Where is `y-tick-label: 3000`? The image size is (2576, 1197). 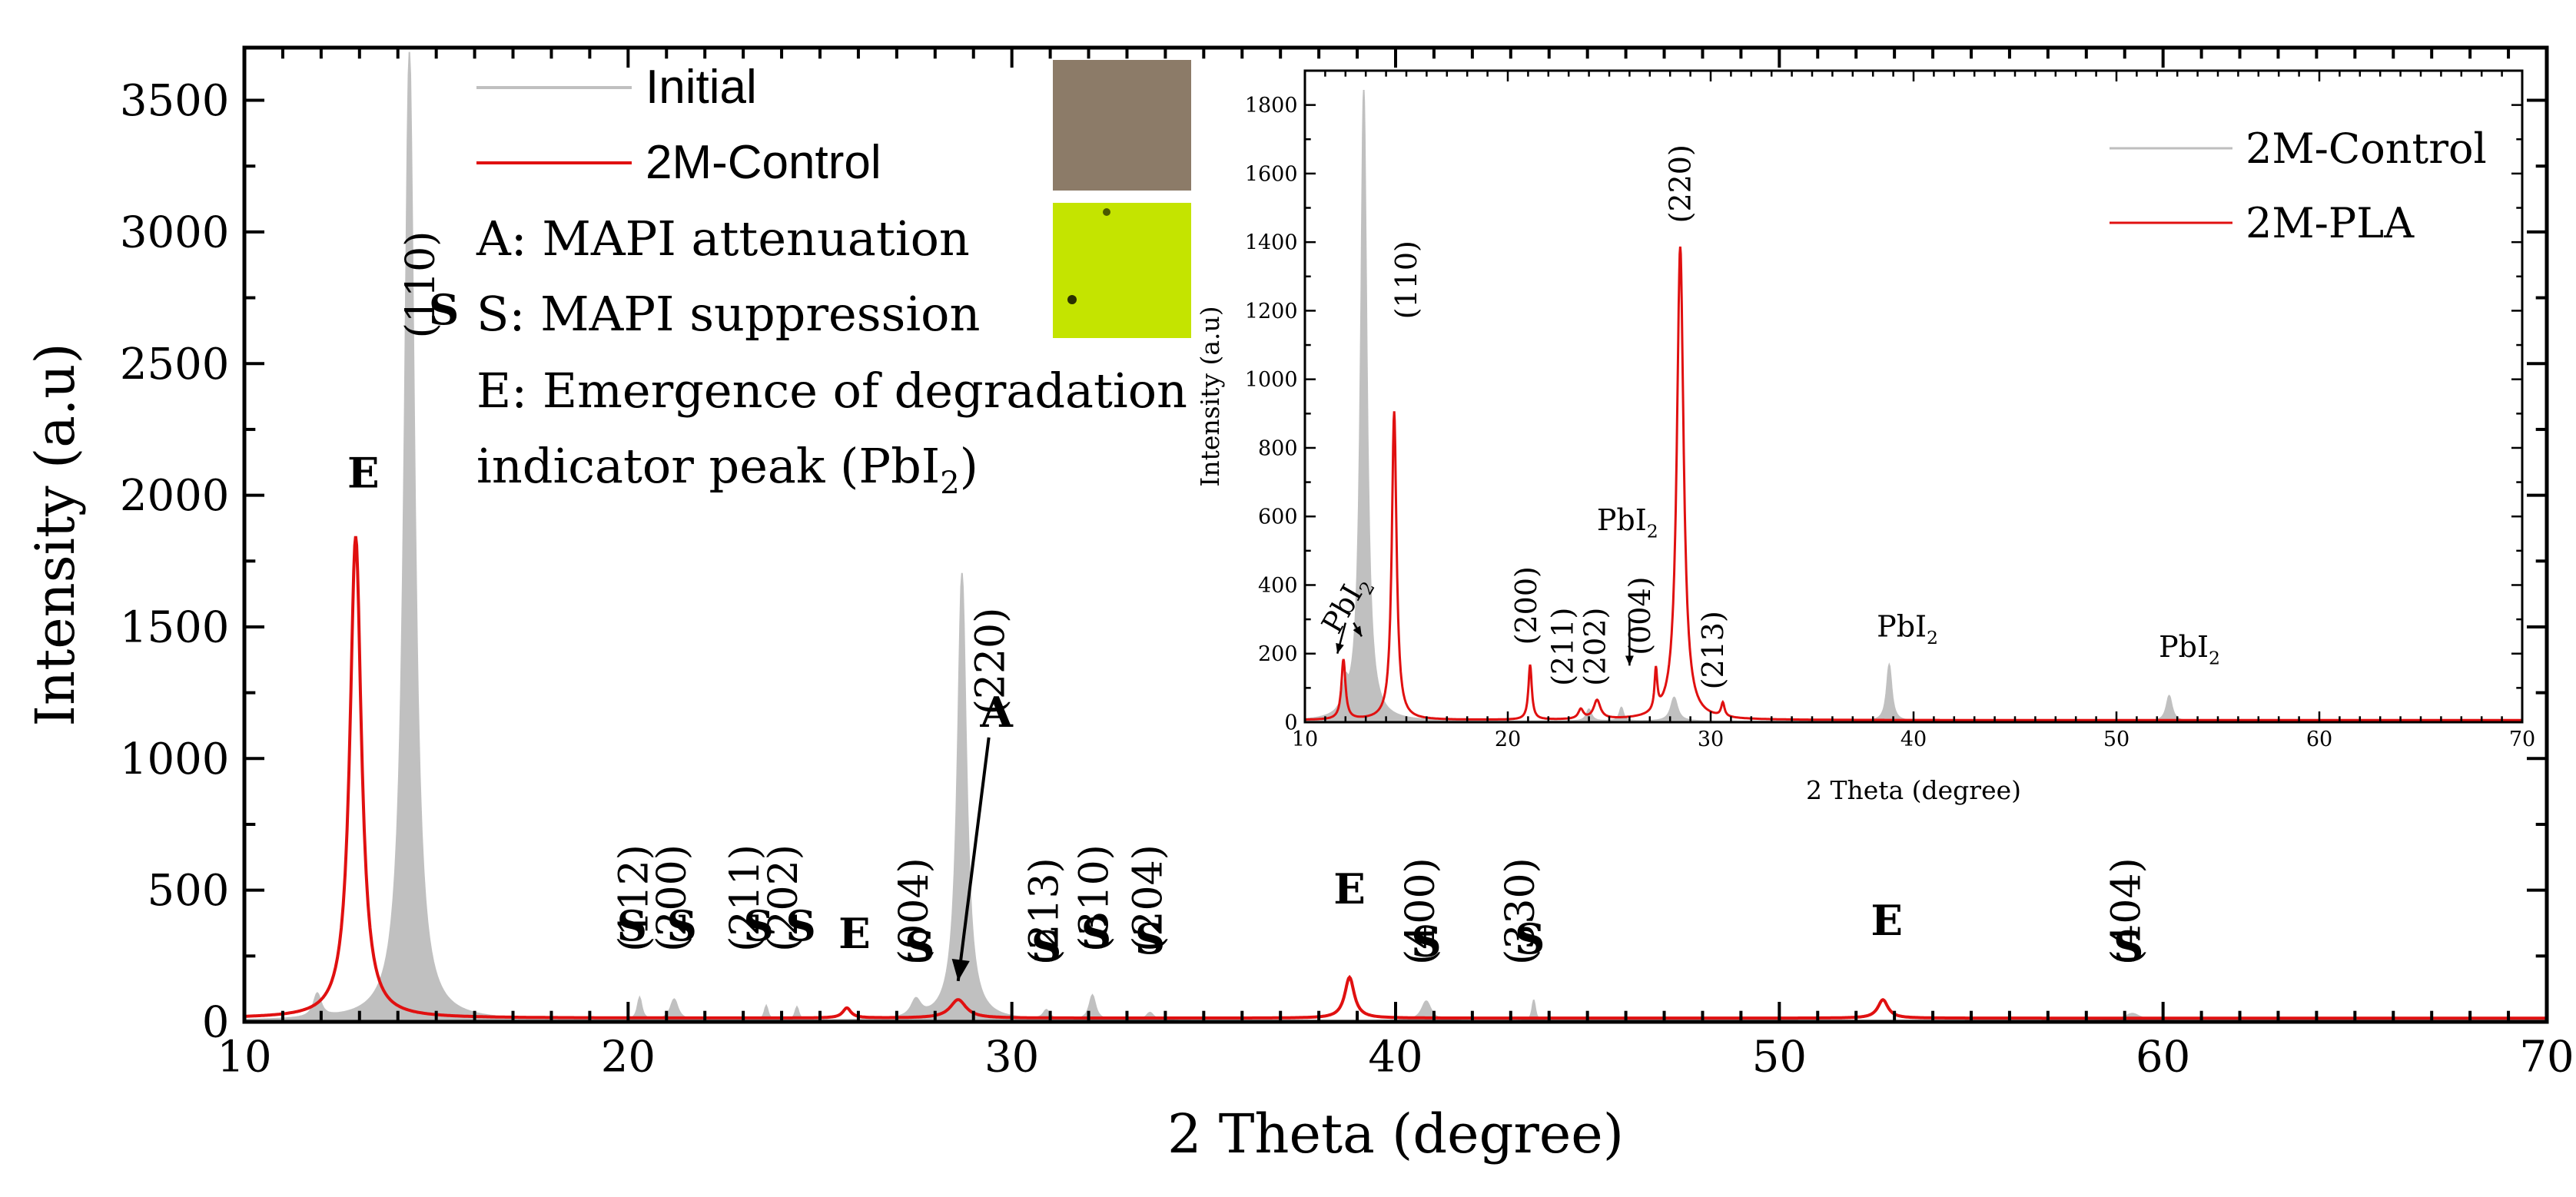
y-tick-label: 3000 is located at coordinates (175, 232).